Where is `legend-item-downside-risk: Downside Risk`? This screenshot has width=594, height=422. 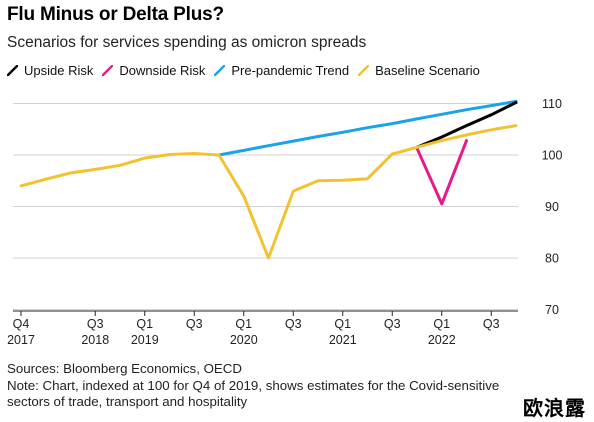
legend-item-downside-risk: Downside Risk is located at coordinates (153, 70).